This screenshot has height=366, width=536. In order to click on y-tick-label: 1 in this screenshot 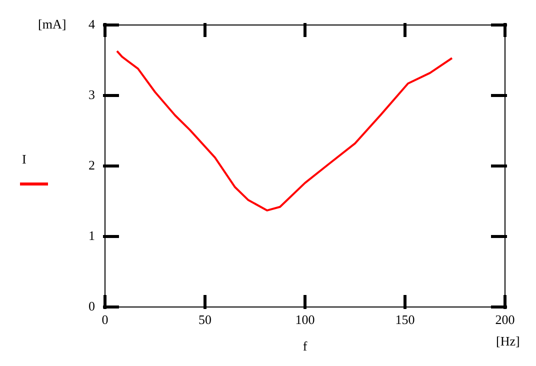, I will do `click(91, 235)`.